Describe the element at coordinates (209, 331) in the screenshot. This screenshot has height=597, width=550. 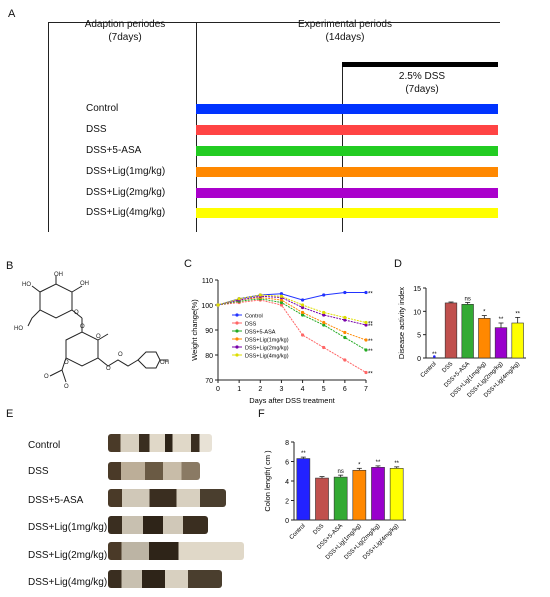
I see `y-tick-label: 90` at that location.